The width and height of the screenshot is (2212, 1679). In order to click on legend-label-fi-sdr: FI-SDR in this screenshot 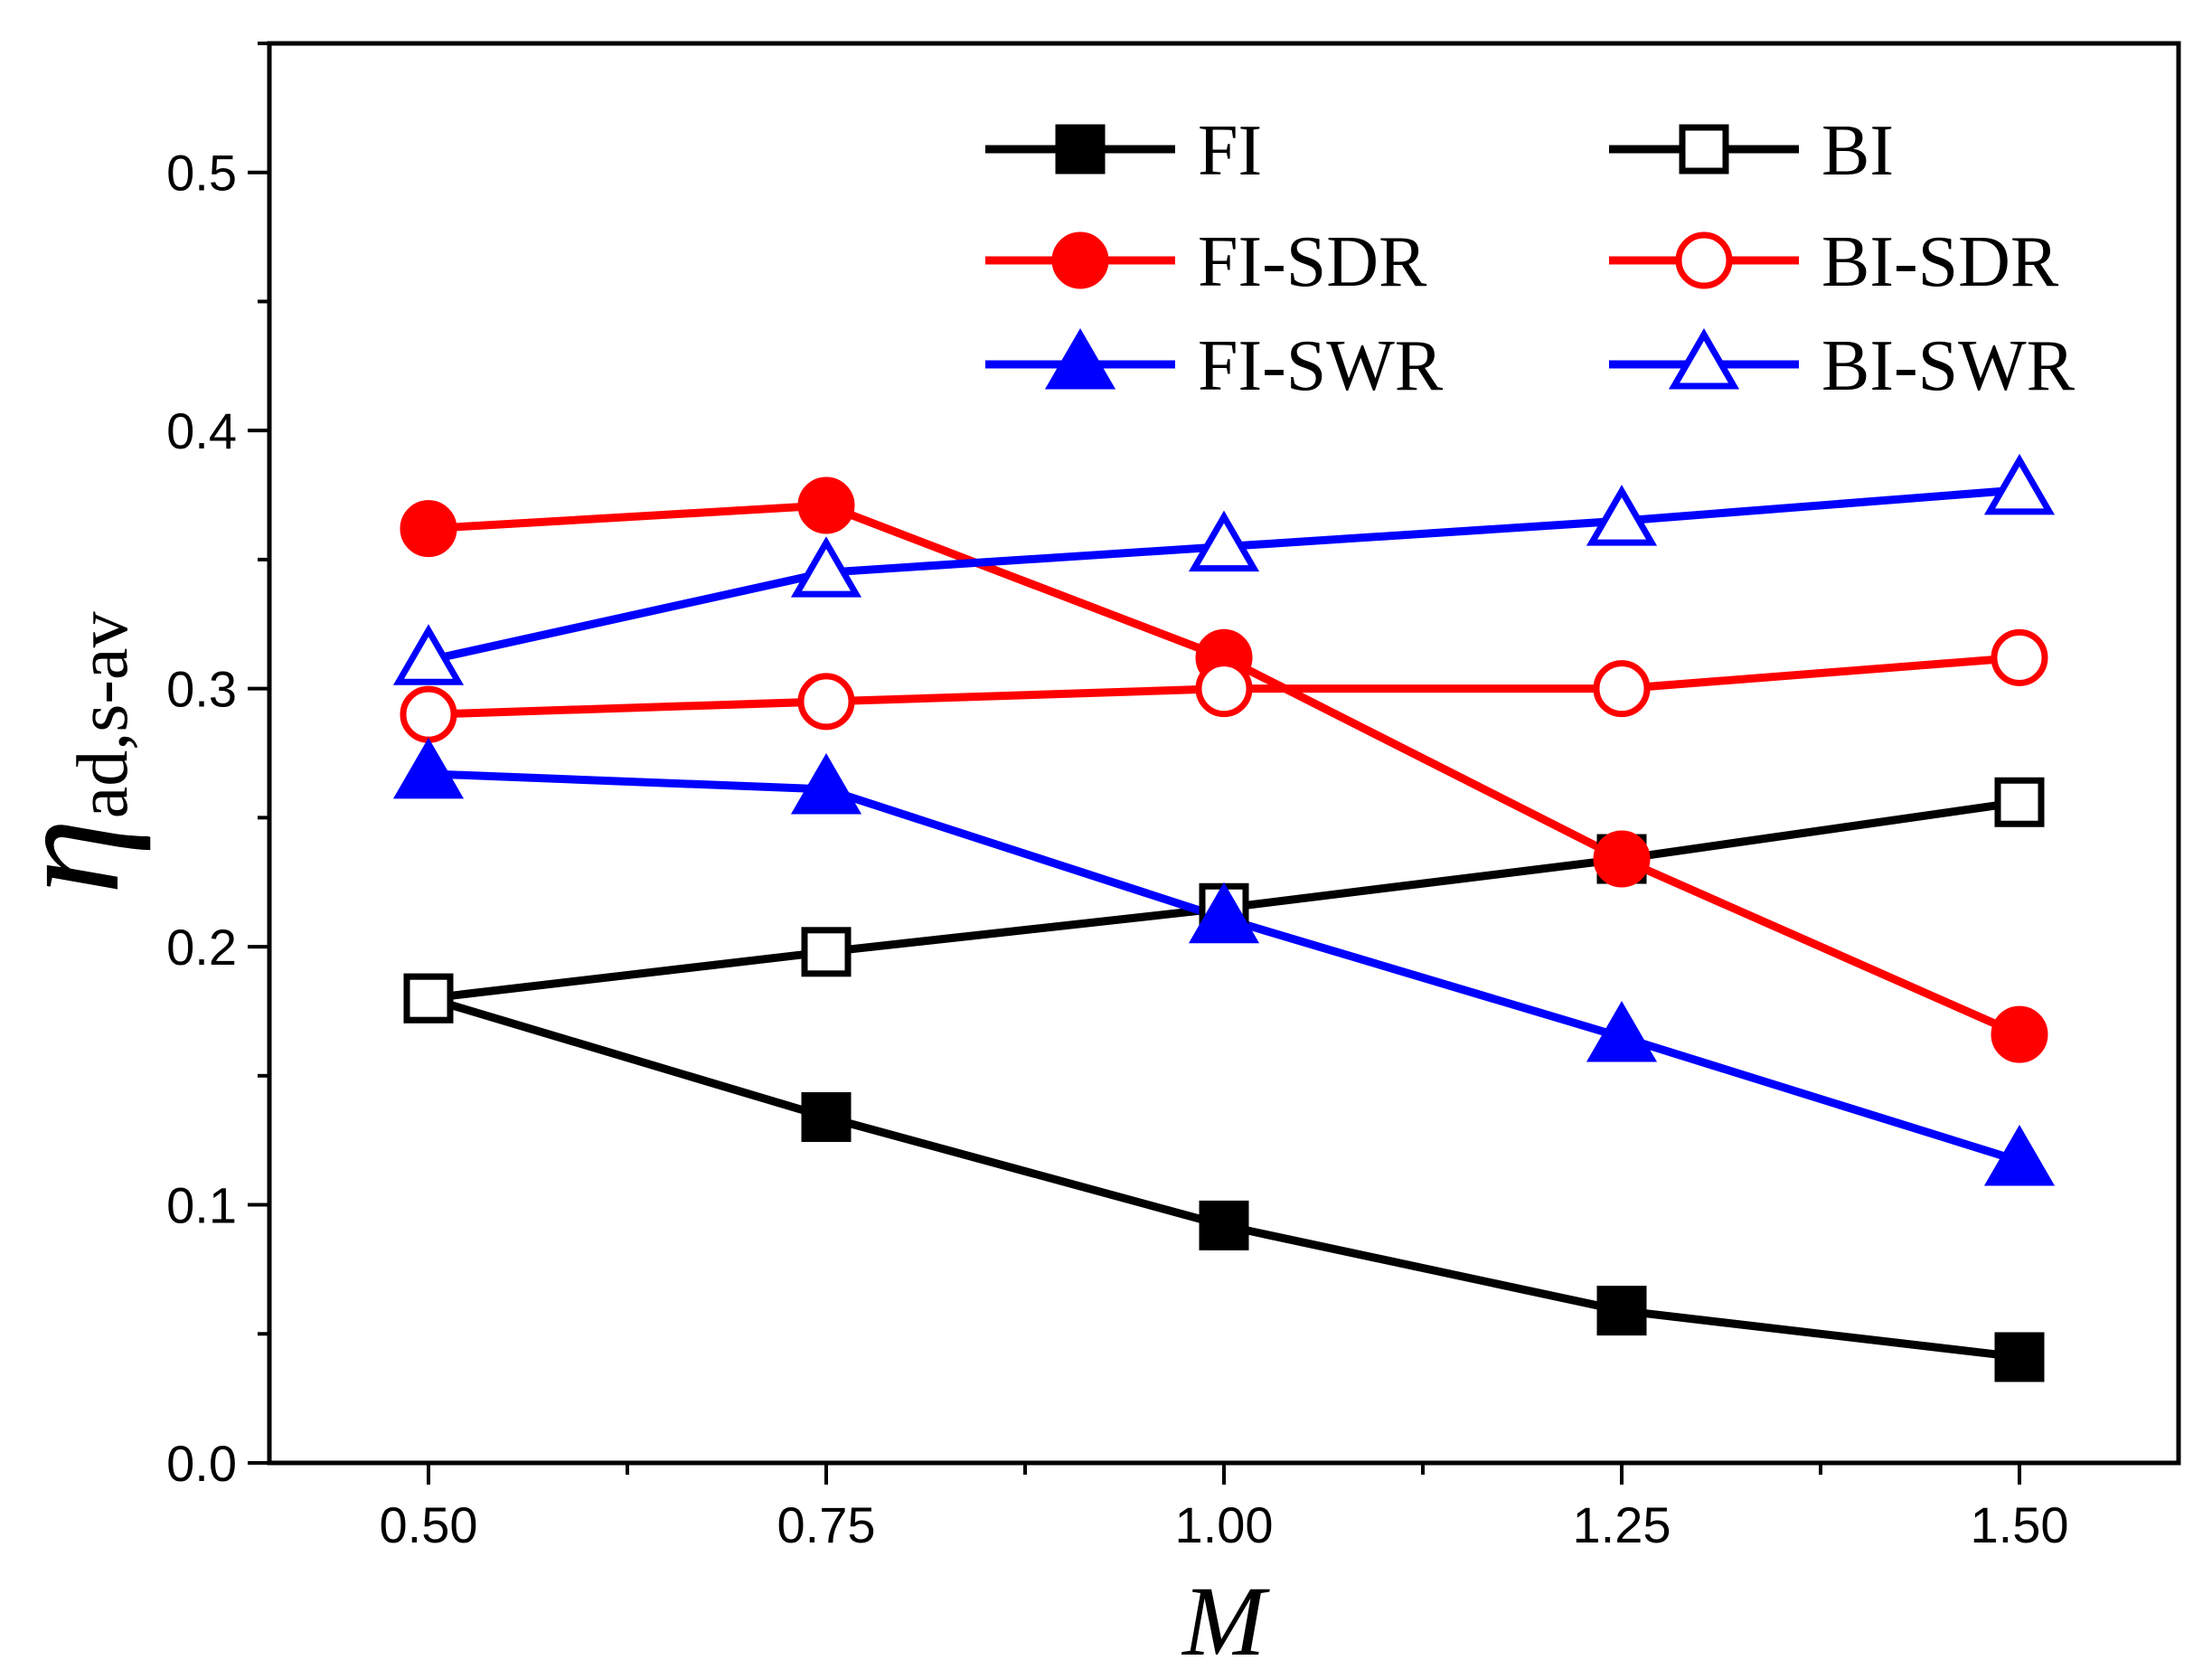, I will do `click(1312, 262)`.